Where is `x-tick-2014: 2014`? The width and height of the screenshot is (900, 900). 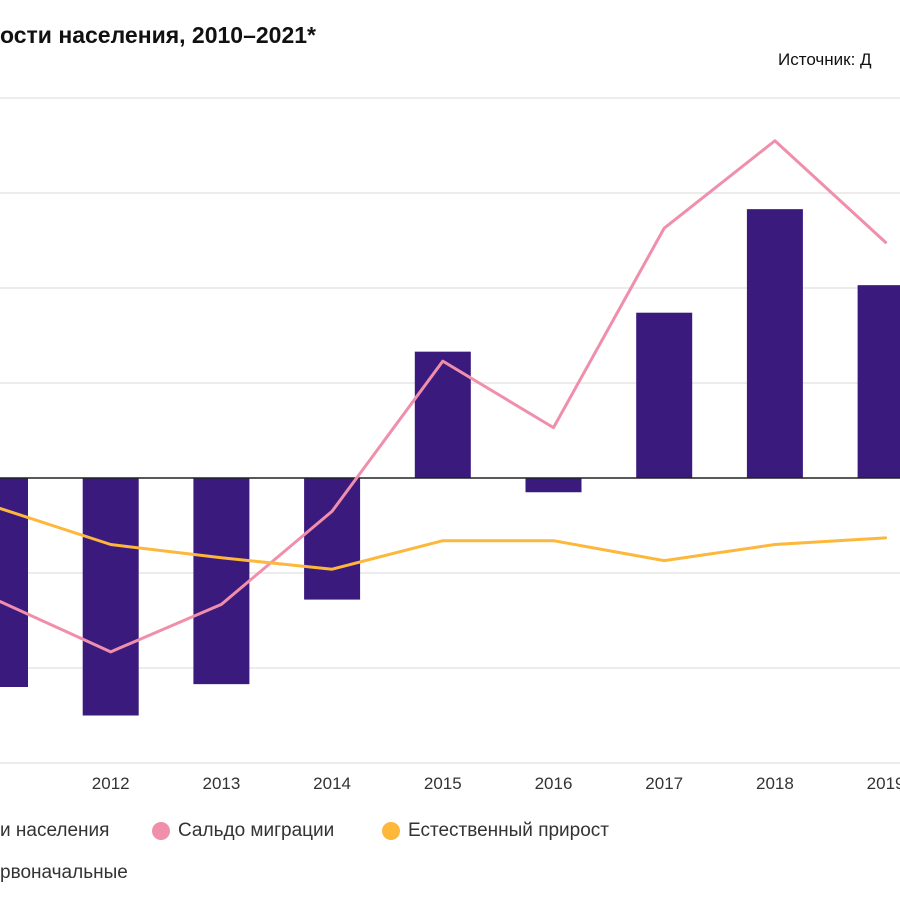
x-tick-2014: 2014 is located at coordinates (332, 783).